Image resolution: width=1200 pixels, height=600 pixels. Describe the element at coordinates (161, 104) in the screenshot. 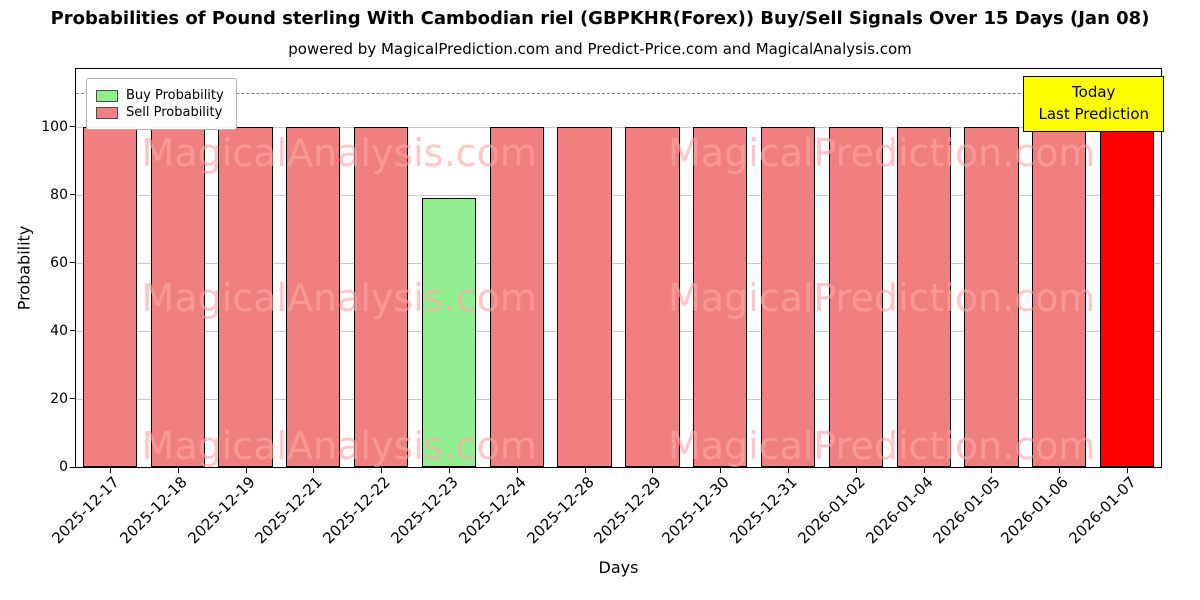

I see `legend: Buy Probability Sell Probability` at that location.